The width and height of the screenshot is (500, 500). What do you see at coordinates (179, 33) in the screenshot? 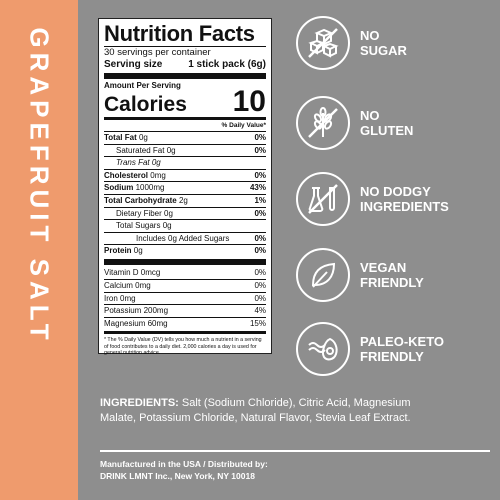
I see `facts-title: Nutrition Facts` at bounding box center [179, 33].